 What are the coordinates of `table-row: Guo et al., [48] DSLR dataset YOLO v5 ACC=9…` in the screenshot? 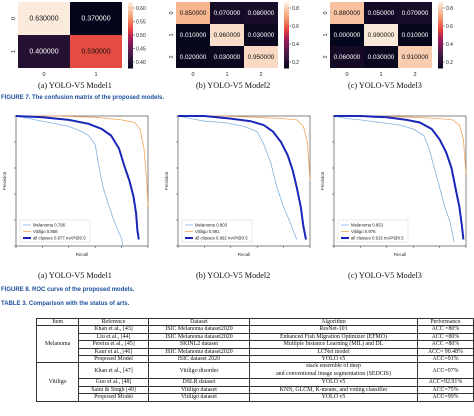 It's located at (255, 382).